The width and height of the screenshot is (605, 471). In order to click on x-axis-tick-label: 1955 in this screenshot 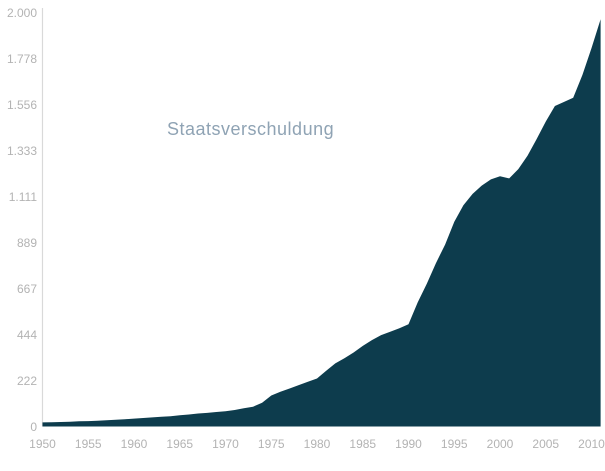, I will do `click(88, 444)`.